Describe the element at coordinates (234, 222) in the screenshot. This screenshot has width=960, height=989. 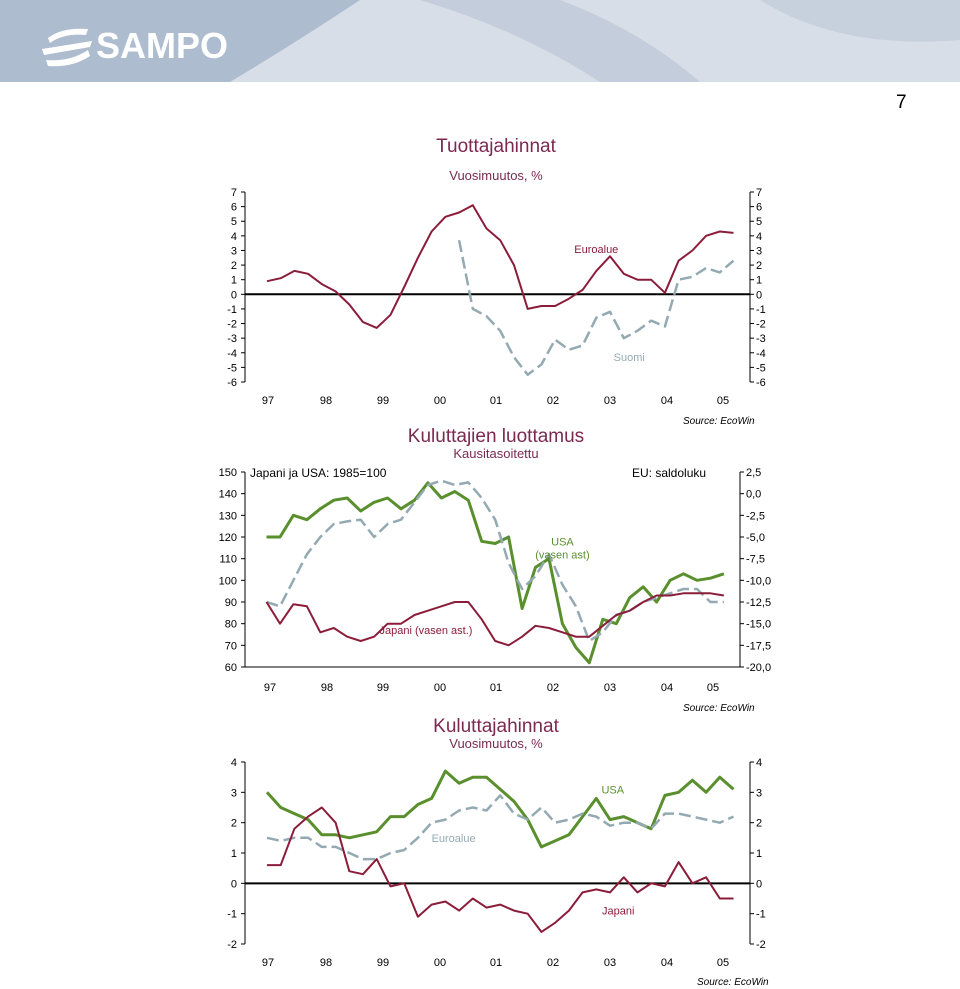
I see `left-tick-label: 5` at that location.